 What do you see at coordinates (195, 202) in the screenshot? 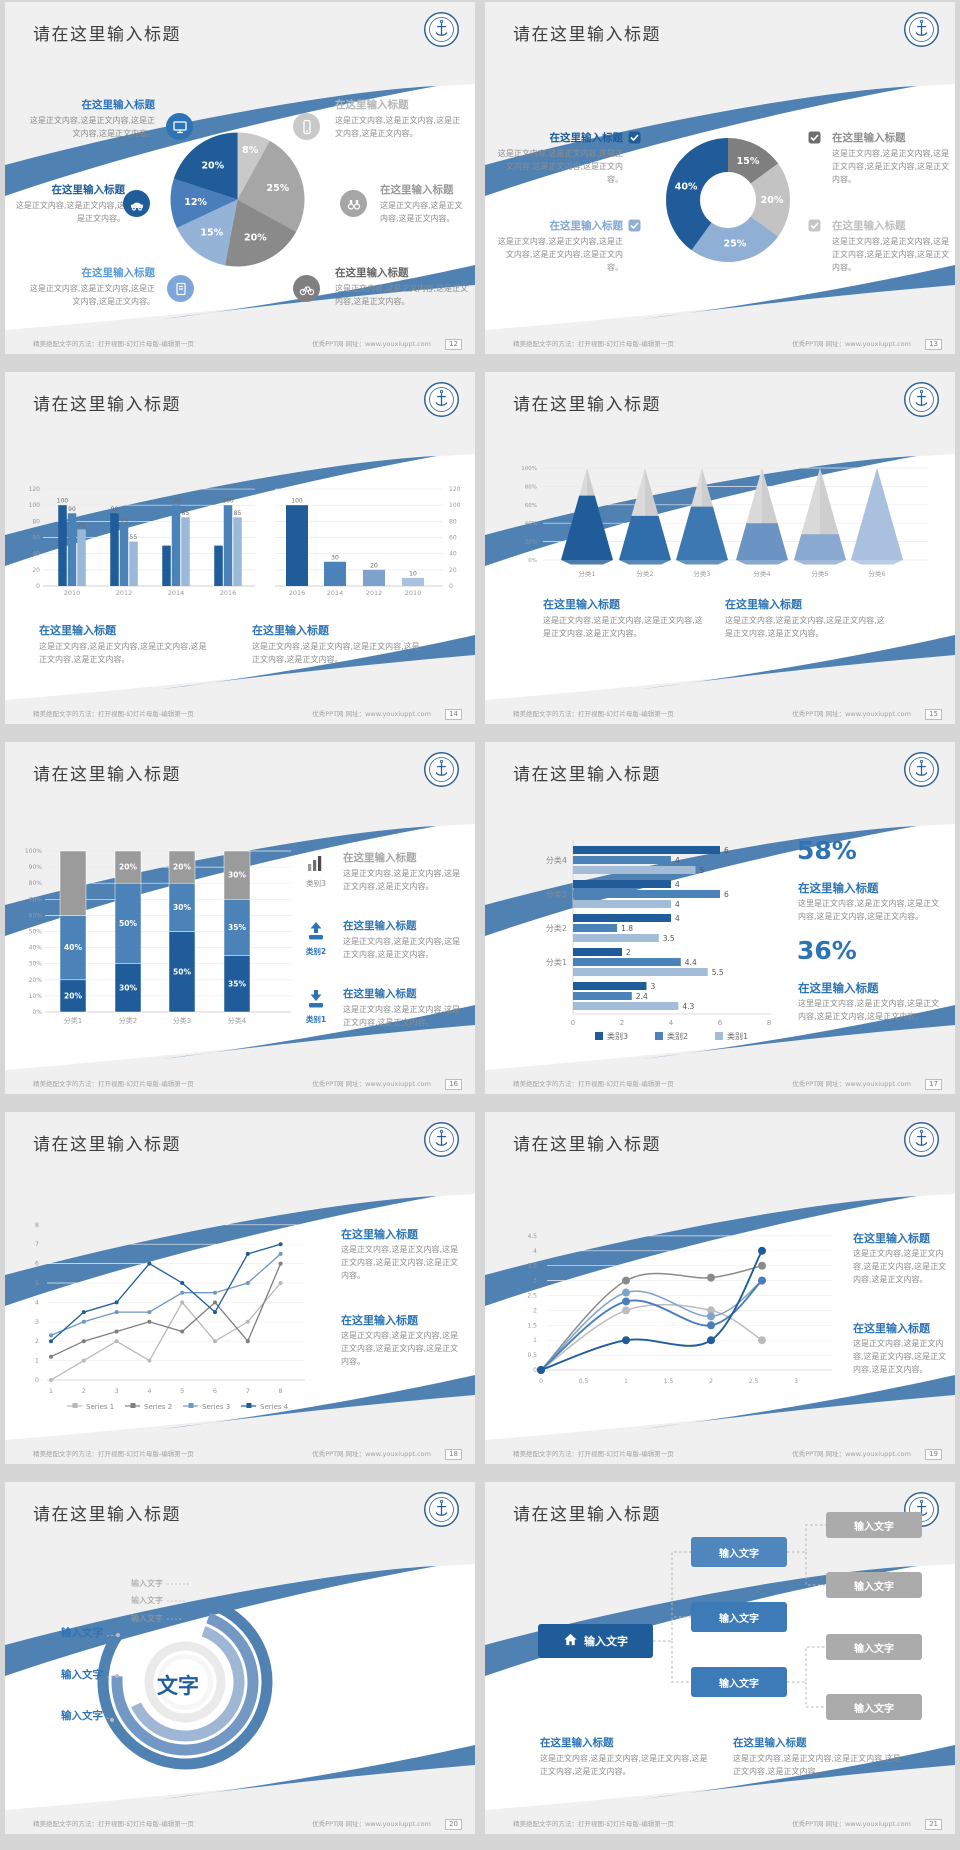
I see `svg-text: 12%` at bounding box center [195, 202].